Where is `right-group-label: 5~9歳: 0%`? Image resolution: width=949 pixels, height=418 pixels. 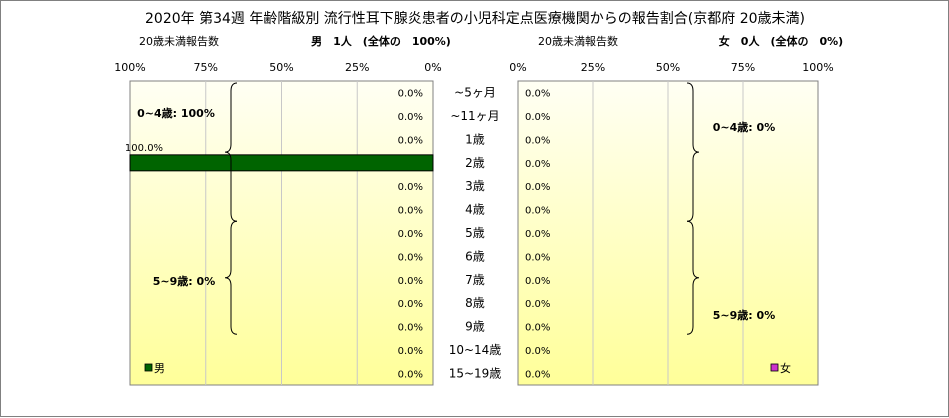 right-group-label: 5~9歳: 0% is located at coordinates (744, 315).